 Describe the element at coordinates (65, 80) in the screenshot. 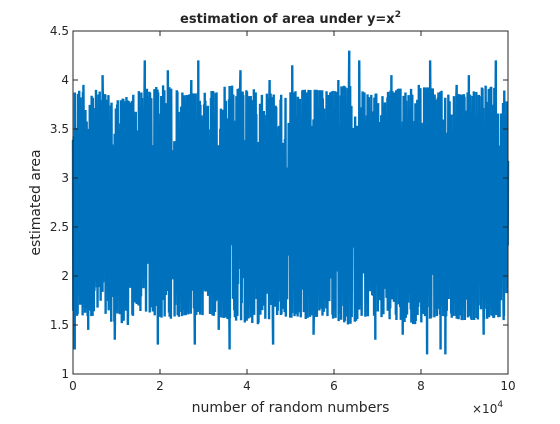

I see `y-tick-label: 4` at that location.